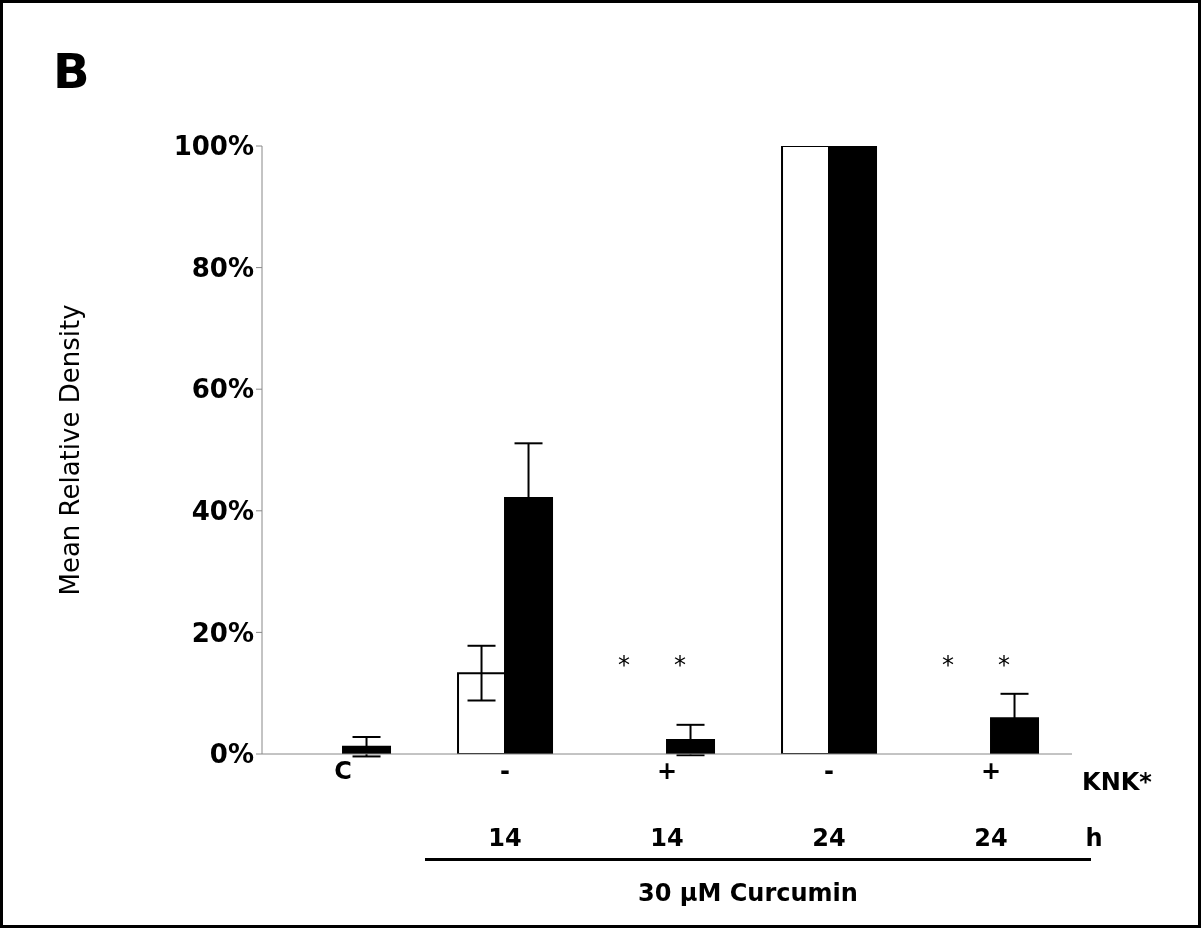  Describe the element at coordinates (1117, 782) in the screenshot. I see `text: KNK*` at that location.